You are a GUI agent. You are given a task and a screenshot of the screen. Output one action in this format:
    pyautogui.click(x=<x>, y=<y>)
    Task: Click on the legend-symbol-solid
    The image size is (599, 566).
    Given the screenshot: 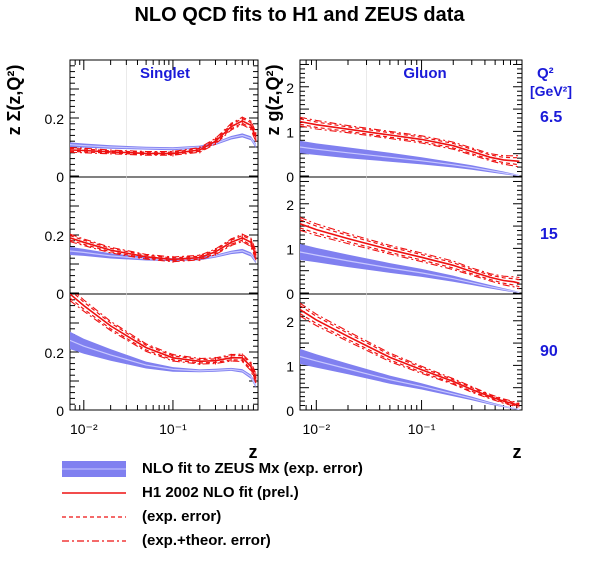 What is the action you would take?
    pyautogui.click(x=94, y=493)
    